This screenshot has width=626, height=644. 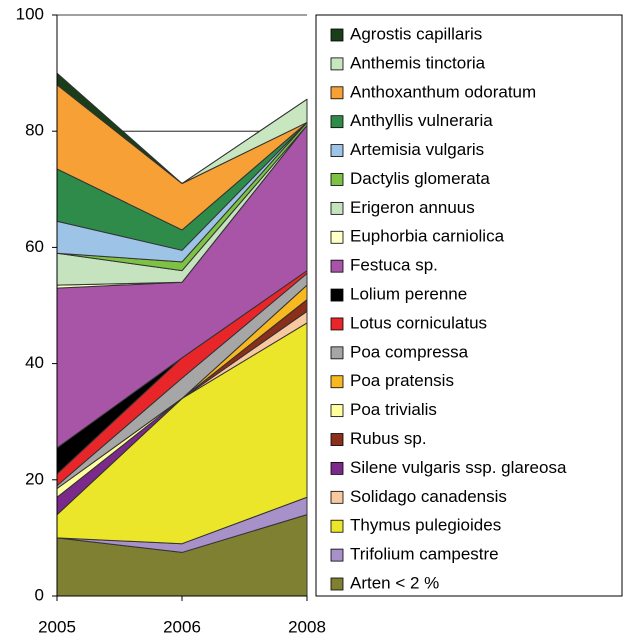 I want to click on y-tick-label: 60, so click(x=34, y=246).